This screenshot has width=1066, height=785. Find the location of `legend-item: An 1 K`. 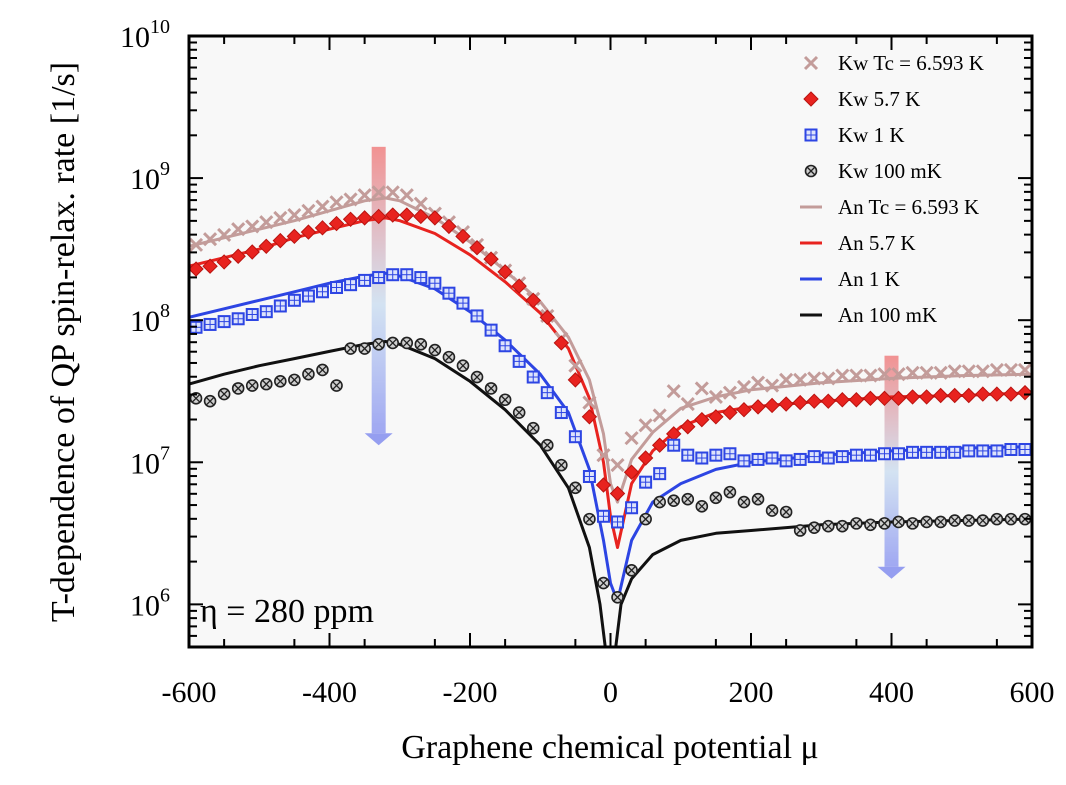

legend-item: An 1 K is located at coordinates (850, 279).